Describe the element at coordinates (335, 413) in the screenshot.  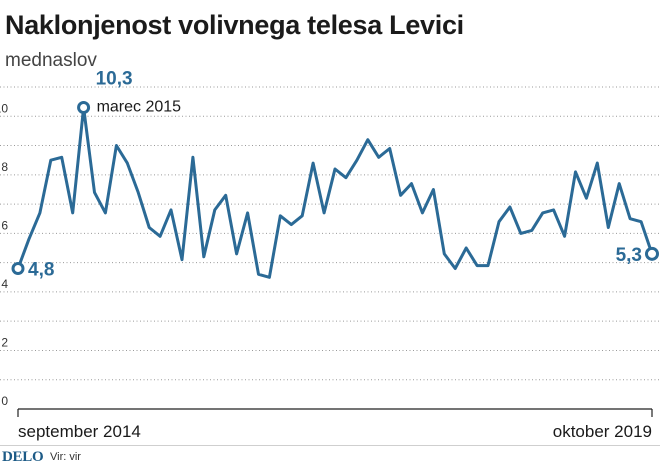
I see `x-ticks` at that location.